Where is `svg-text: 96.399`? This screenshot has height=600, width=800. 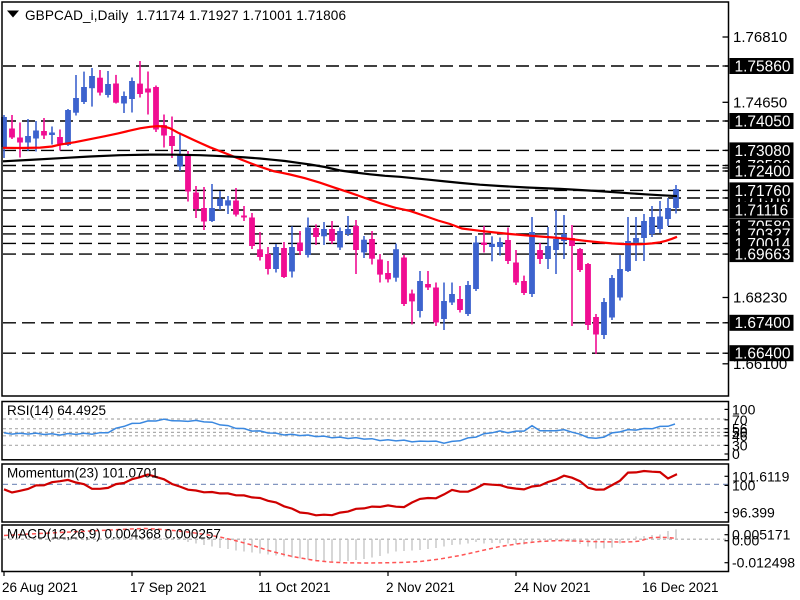
svg-text: 96.399 is located at coordinates (753, 513).